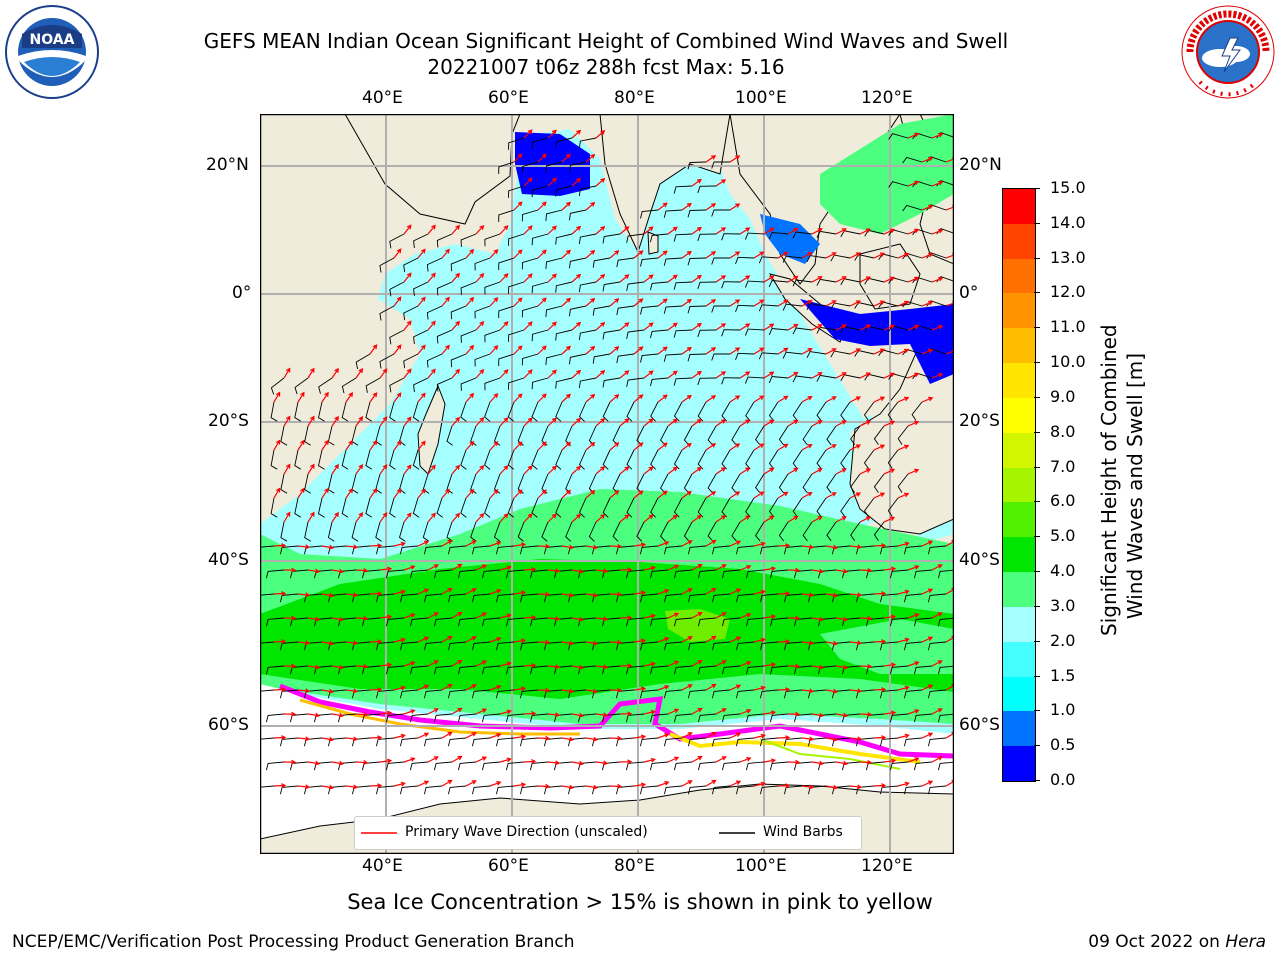  I want to click on colorbar-tick-label: 14.0, so click(1068, 222).